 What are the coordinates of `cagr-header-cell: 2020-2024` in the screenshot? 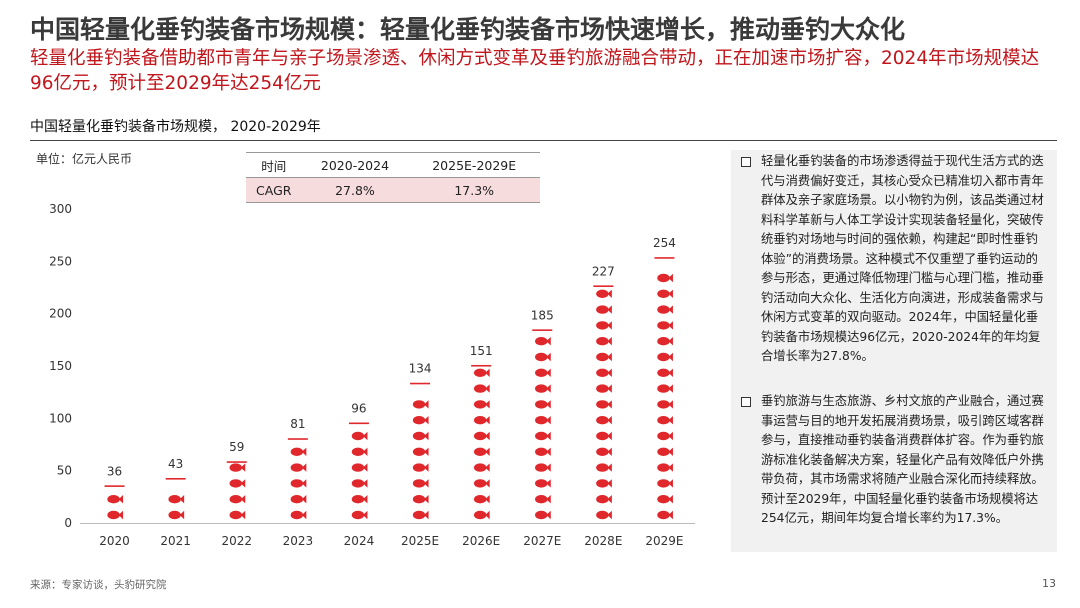 It's located at (355, 165).